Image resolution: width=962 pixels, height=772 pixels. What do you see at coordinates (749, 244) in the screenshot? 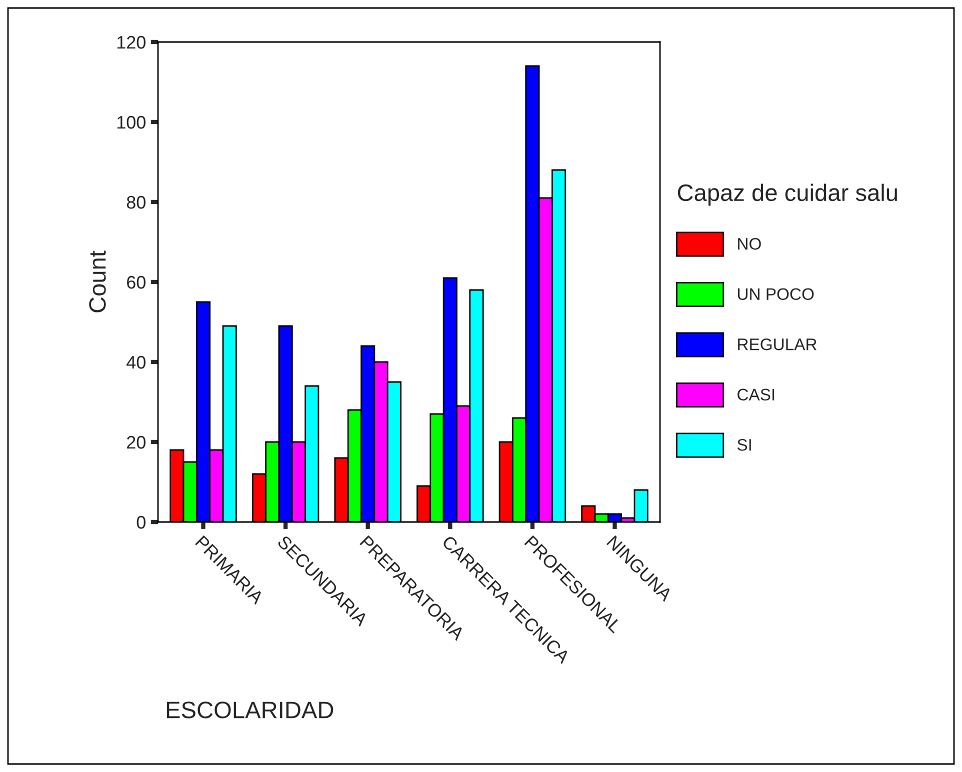
I see `legend-label: NO` at bounding box center [749, 244].